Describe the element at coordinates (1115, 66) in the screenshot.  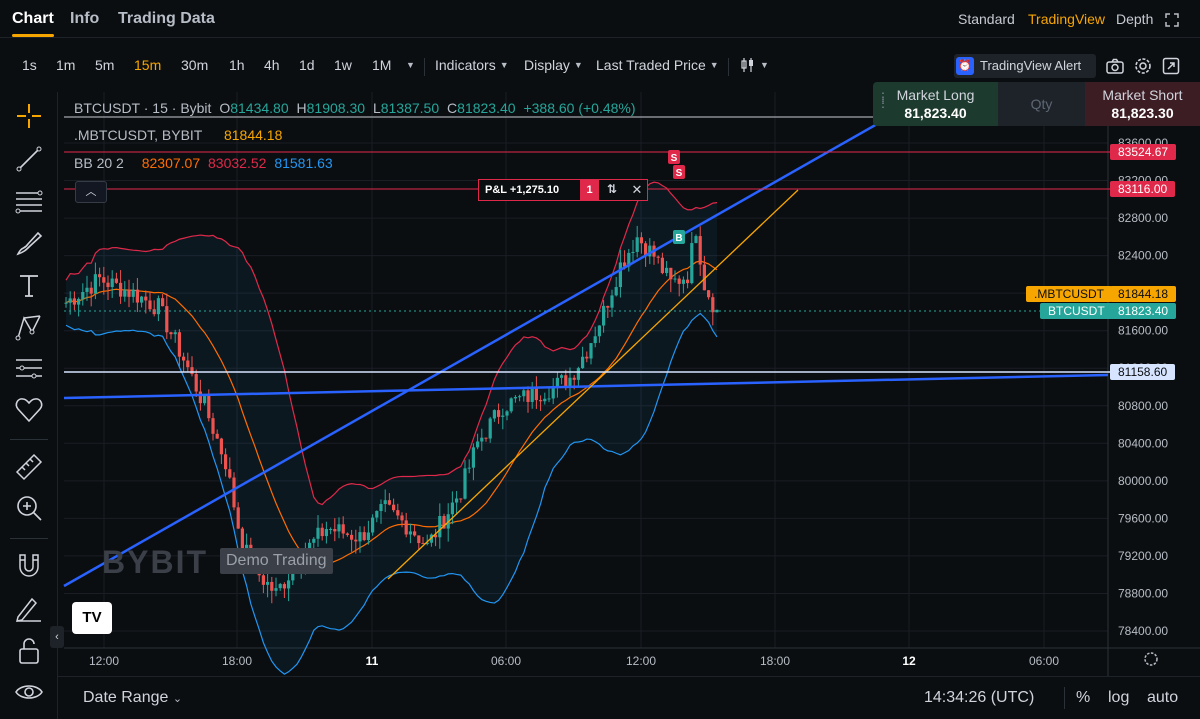
I see `camera-icon` at that location.